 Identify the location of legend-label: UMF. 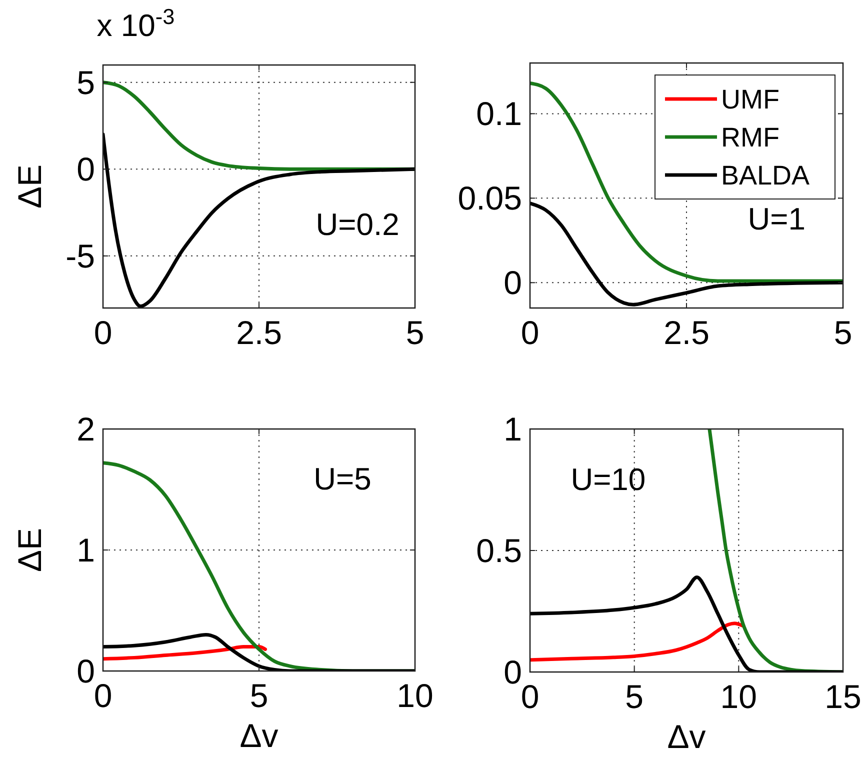
(750, 99).